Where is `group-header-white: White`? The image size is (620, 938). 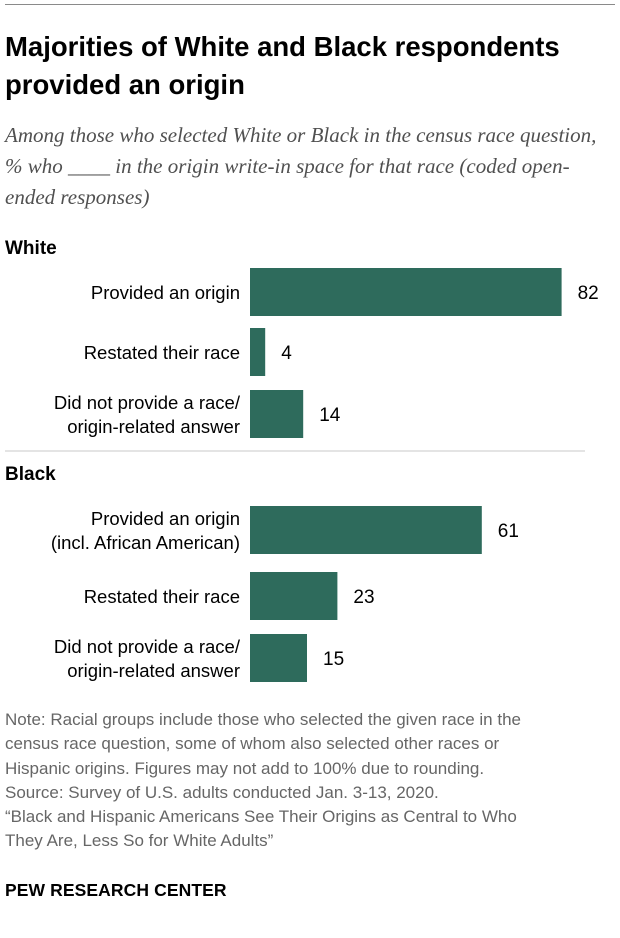
group-header-white: White is located at coordinates (31, 248).